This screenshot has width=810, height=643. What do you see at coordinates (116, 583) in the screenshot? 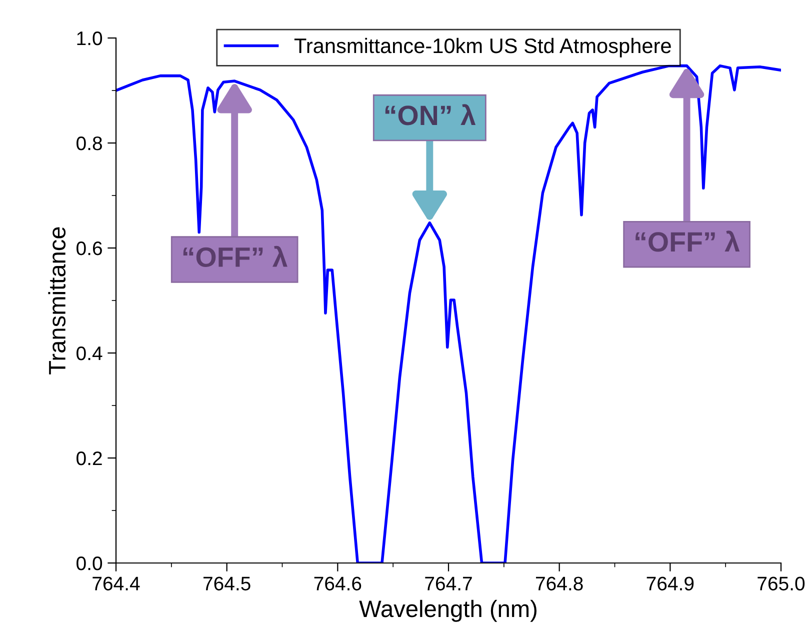
I see `x-tick-label: 764.4` at bounding box center [116, 583].